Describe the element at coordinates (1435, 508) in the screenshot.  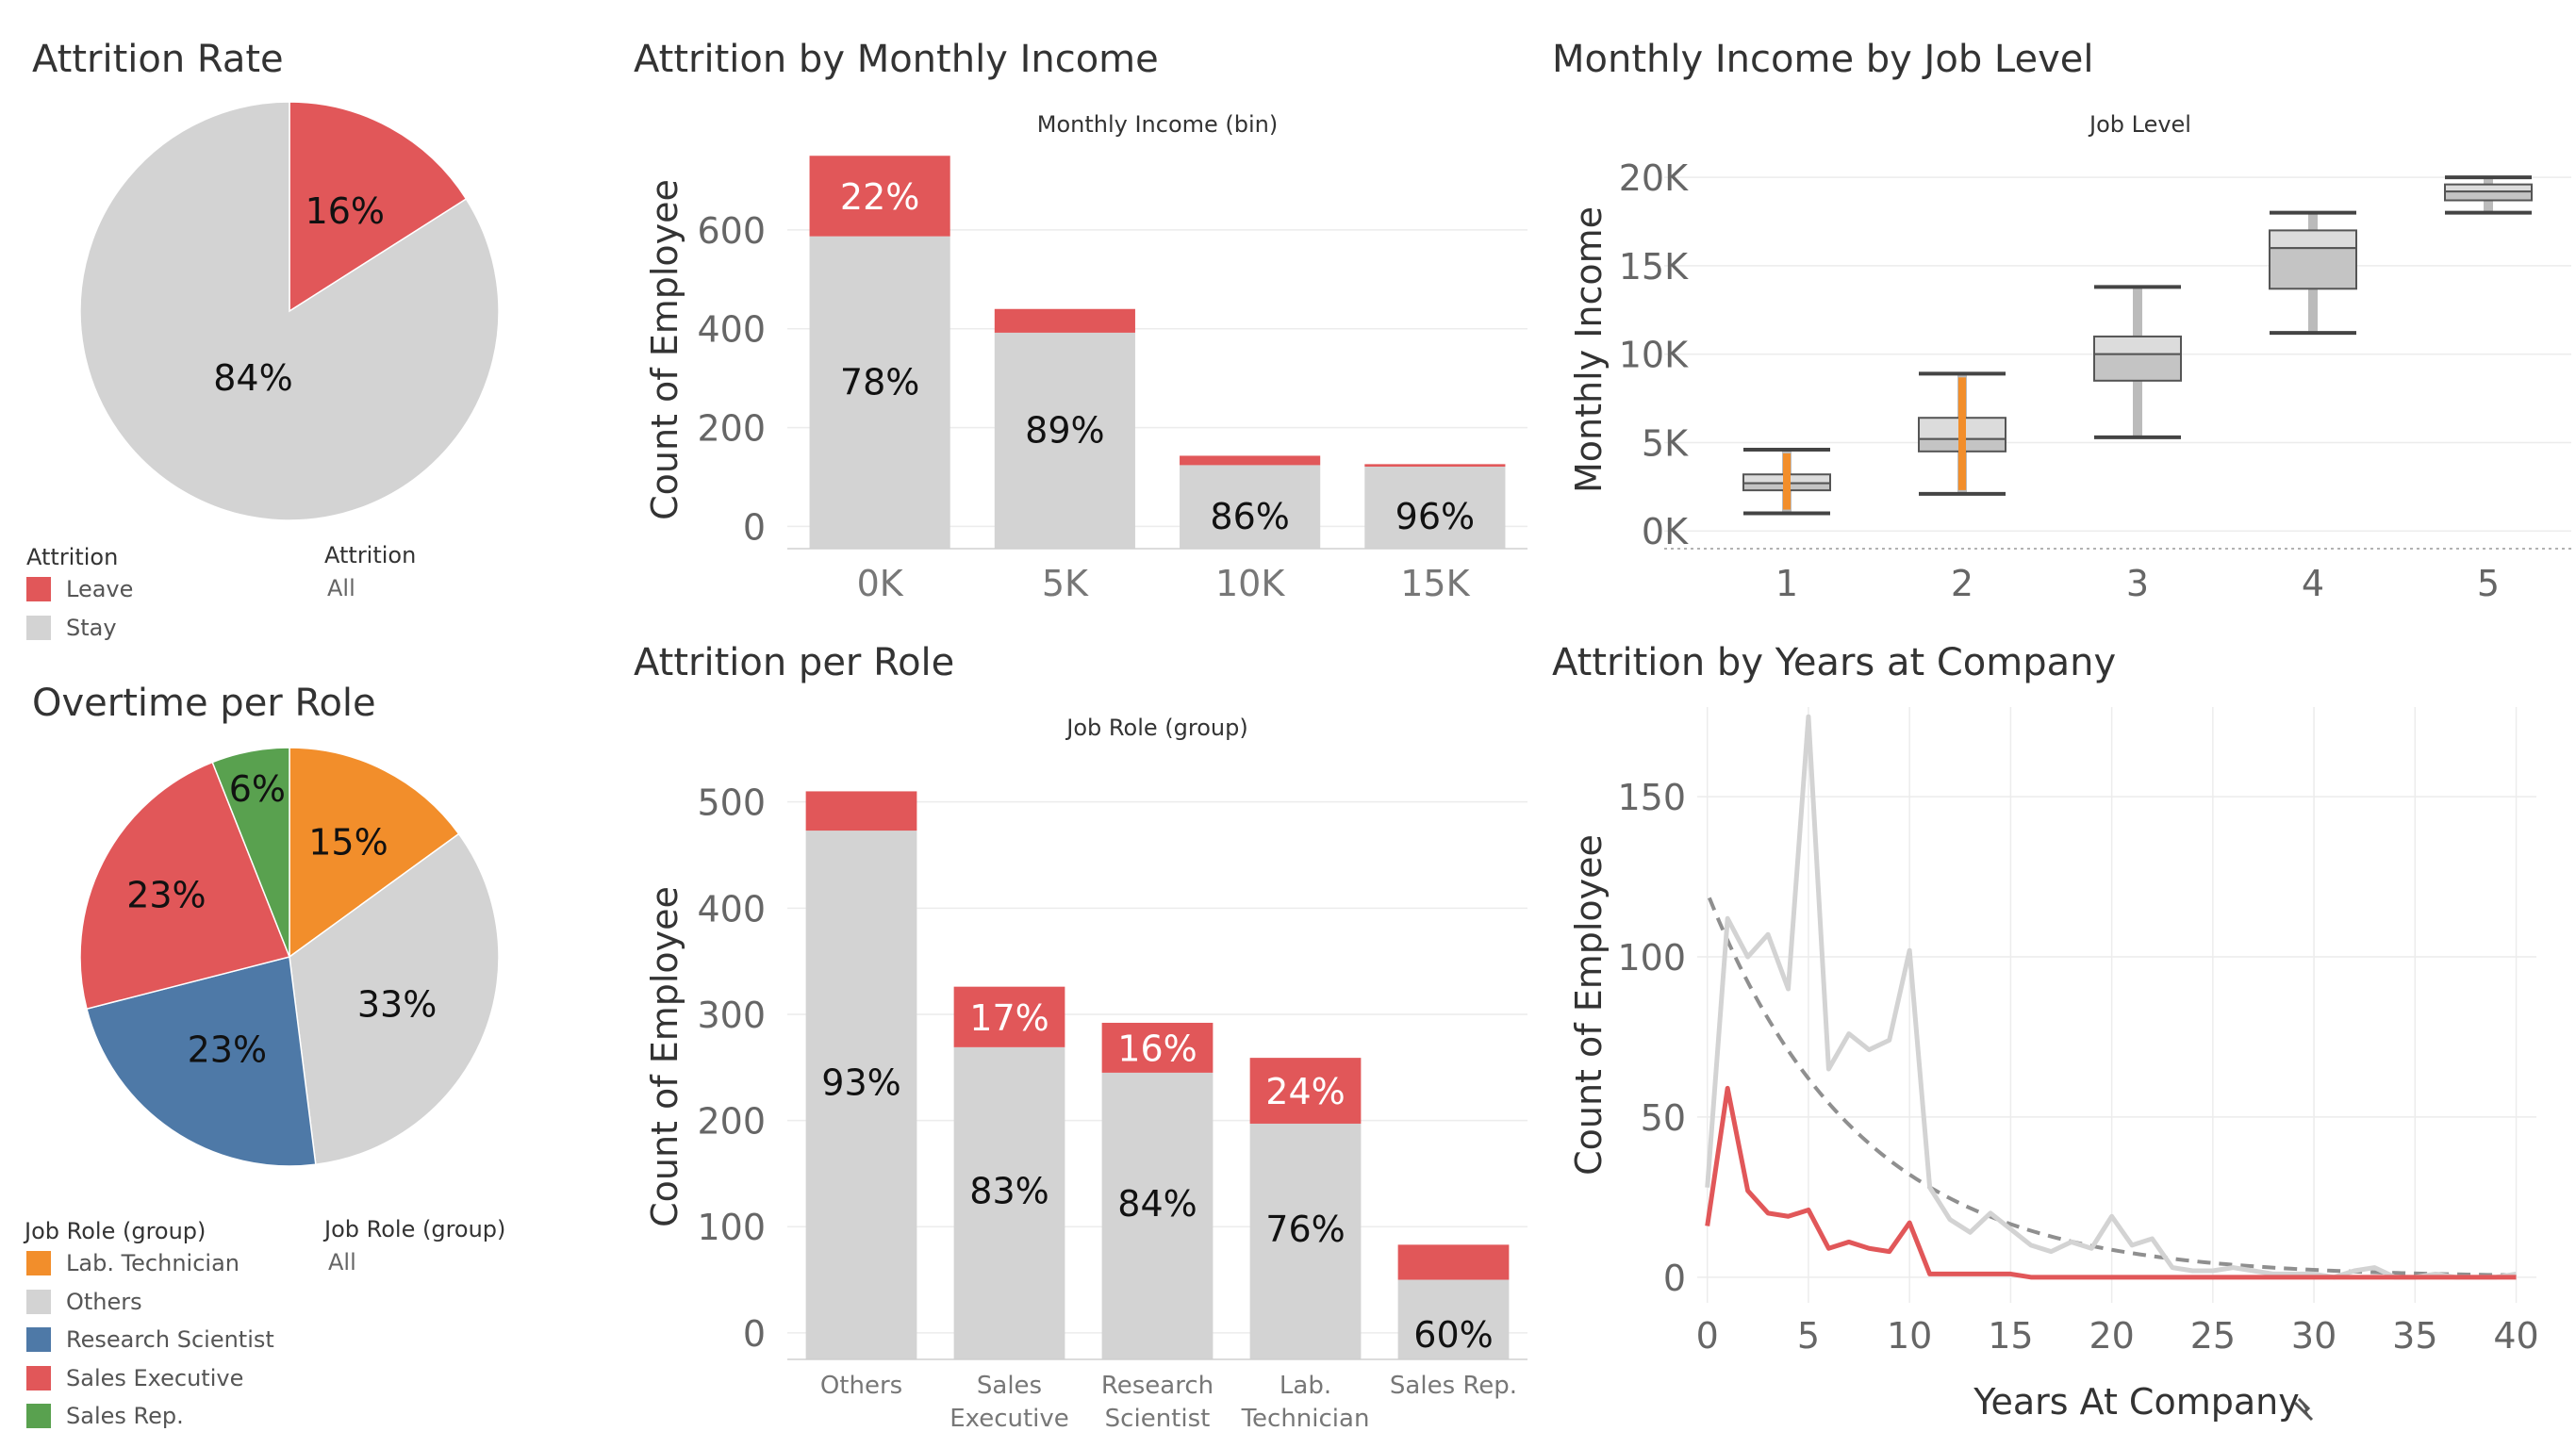
I see `income-bar-stay-15k` at that location.